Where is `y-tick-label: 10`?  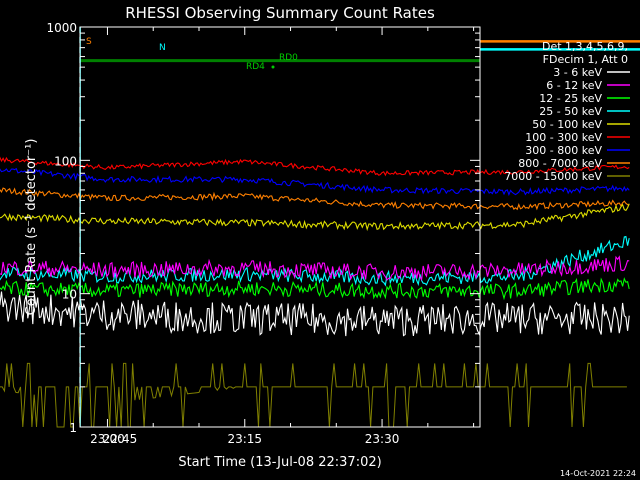
y-tick-label: 10 is located at coordinates (69, 295).